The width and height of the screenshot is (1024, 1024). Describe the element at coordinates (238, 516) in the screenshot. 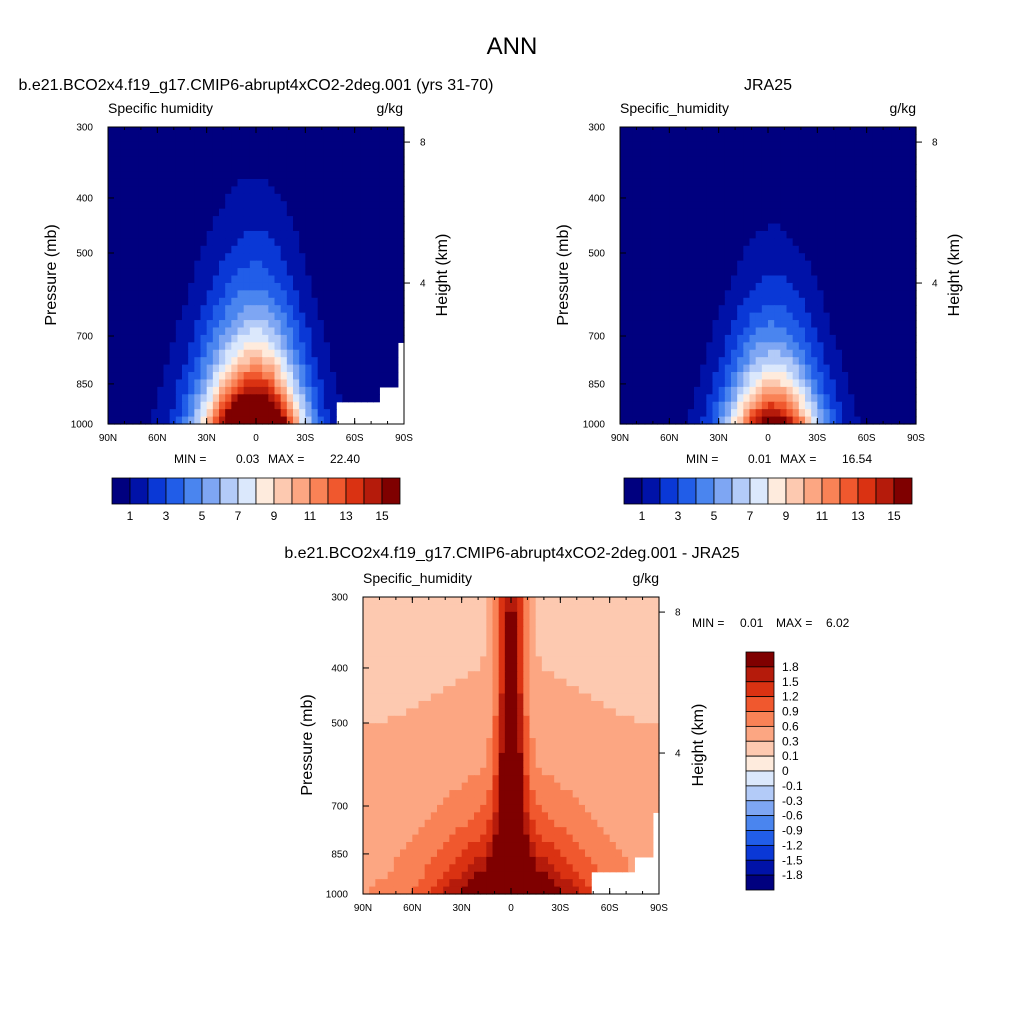

I see `colorbar-label: 7` at that location.